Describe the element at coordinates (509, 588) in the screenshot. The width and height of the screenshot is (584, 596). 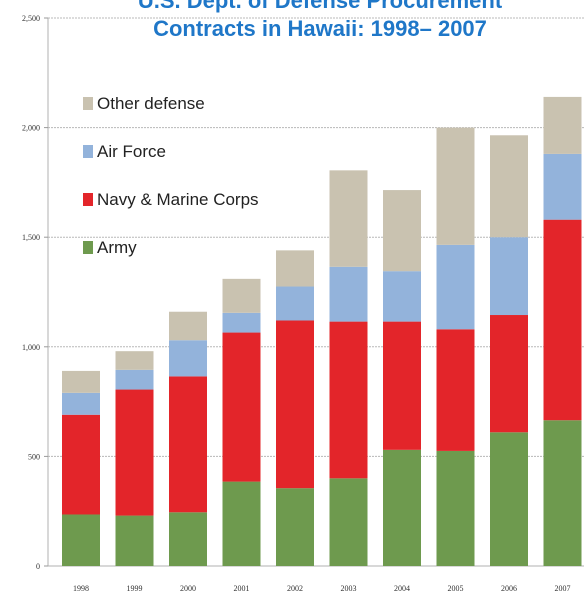
I see `x-tick-label: 2006` at that location.